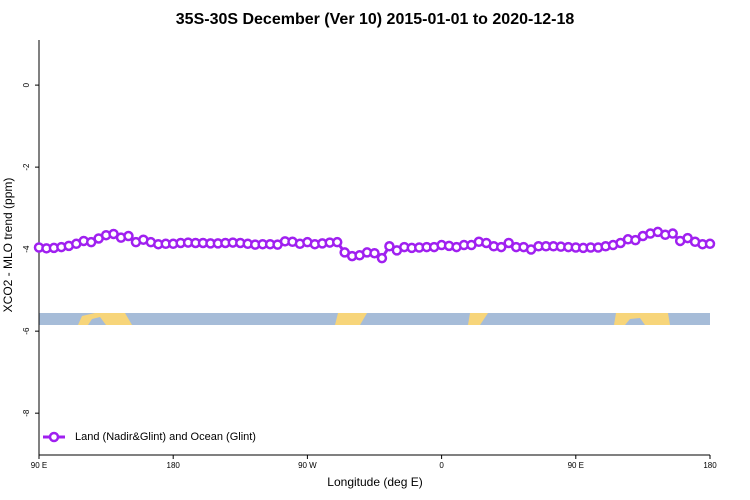 Image resolution: width=750 pixels, height=500 pixels. Describe the element at coordinates (54, 437) in the screenshot. I see `legend-swatch` at that location.